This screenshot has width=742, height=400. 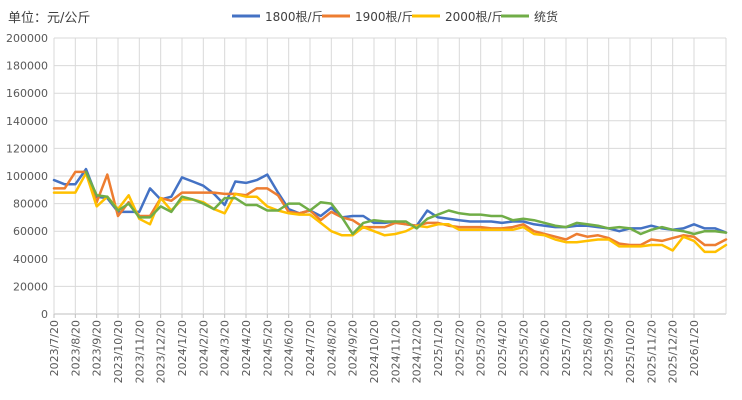 I want to click on x-tick-label: 2024/10/20, so click(x=374, y=351).